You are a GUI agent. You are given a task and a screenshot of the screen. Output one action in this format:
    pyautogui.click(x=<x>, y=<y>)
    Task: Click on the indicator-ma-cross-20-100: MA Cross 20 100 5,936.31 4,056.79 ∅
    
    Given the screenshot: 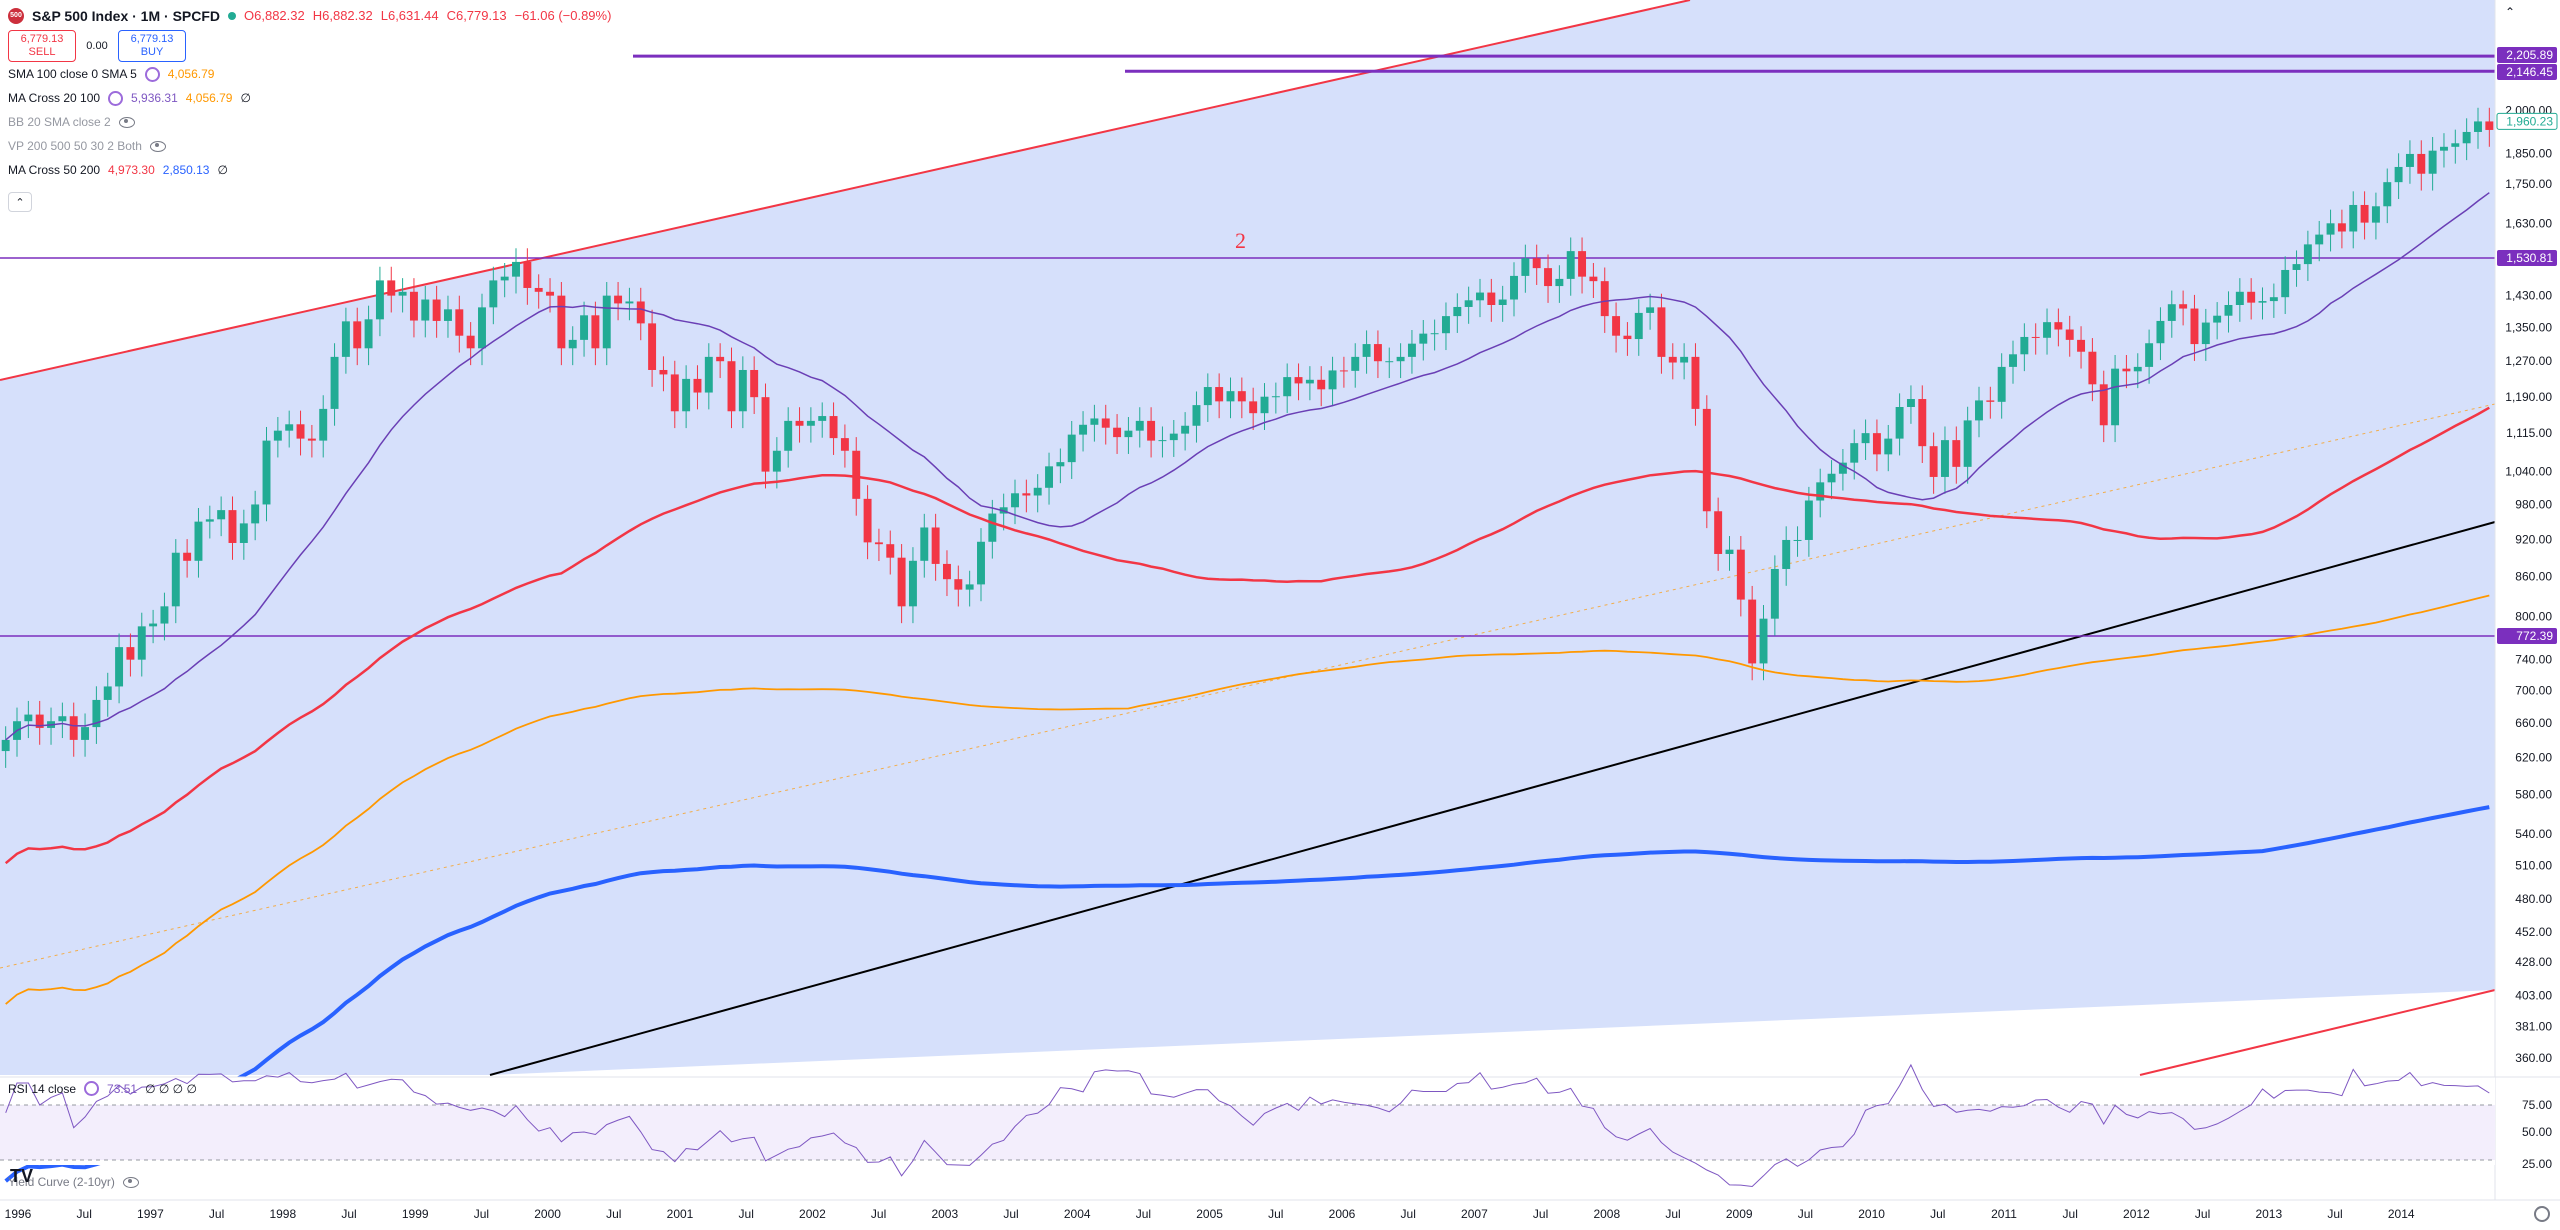 What is the action you would take?
    pyautogui.click(x=309, y=98)
    